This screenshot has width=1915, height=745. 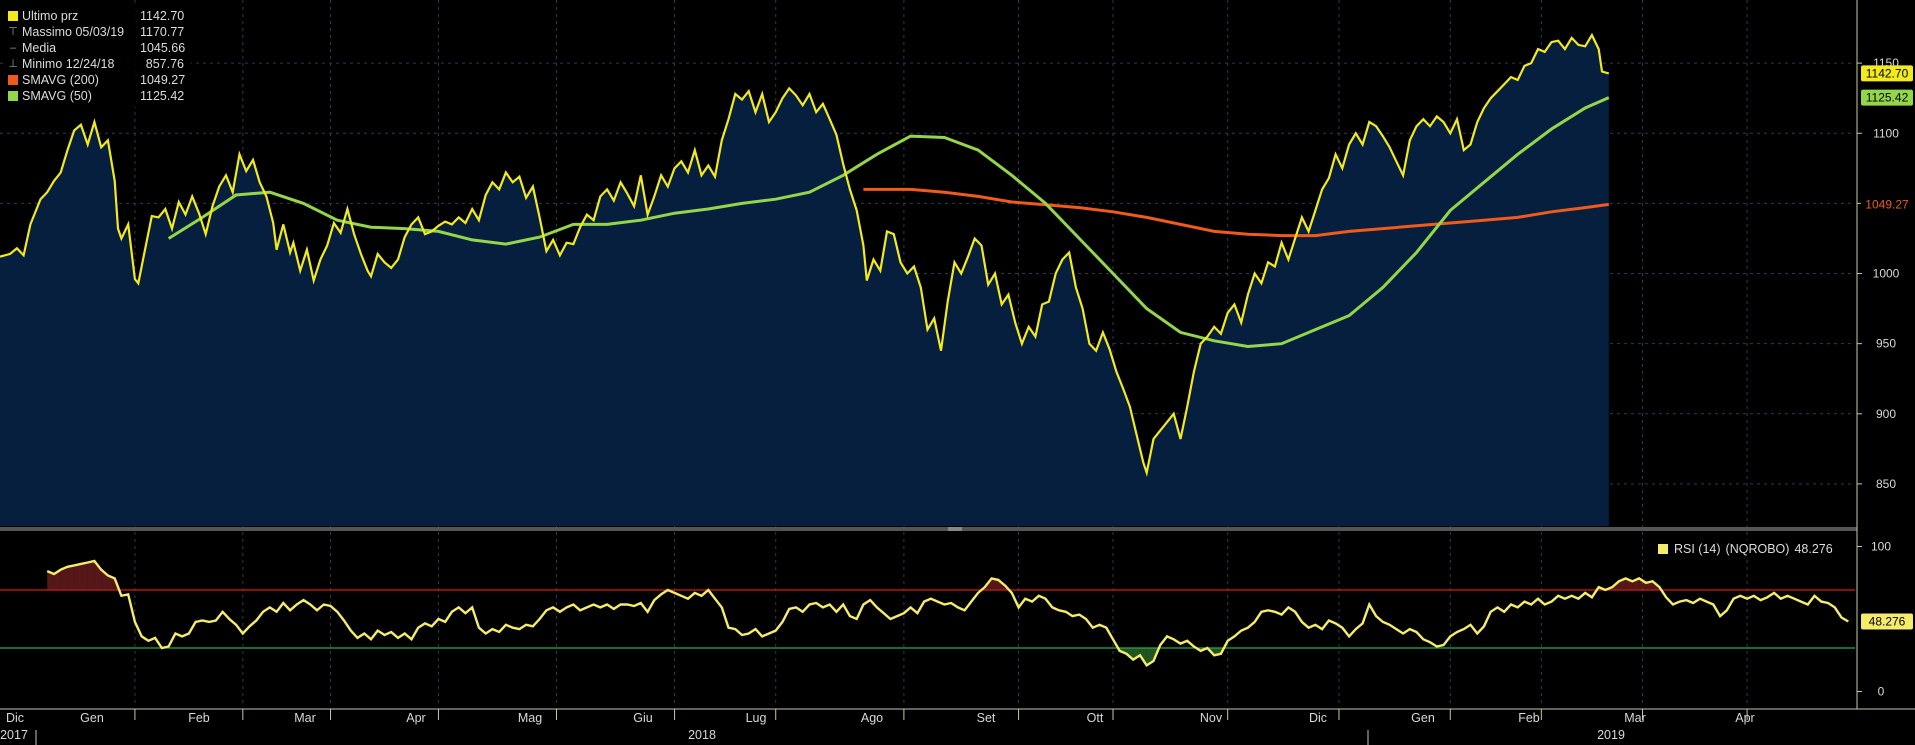 I want to click on legend-value-sma200: 1049.27, so click(x=163, y=80).